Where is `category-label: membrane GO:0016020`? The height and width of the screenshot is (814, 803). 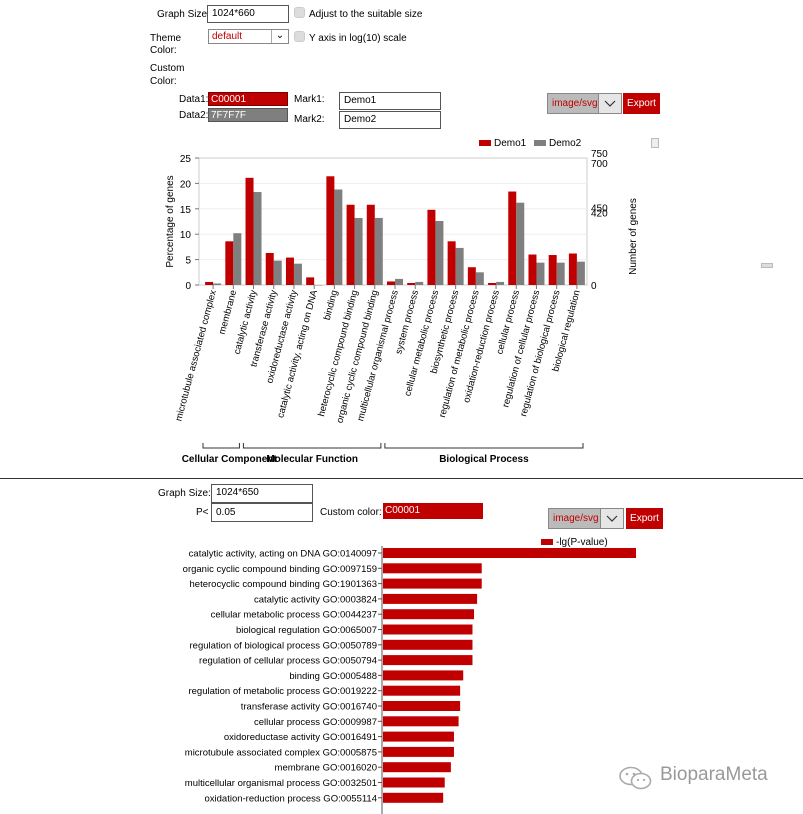
category-label: membrane GO:0016020 is located at coordinates (326, 768).